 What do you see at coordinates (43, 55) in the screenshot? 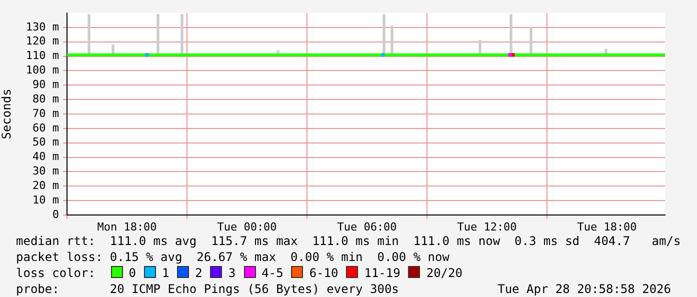
I see `y-tick-label: 110 m` at bounding box center [43, 55].